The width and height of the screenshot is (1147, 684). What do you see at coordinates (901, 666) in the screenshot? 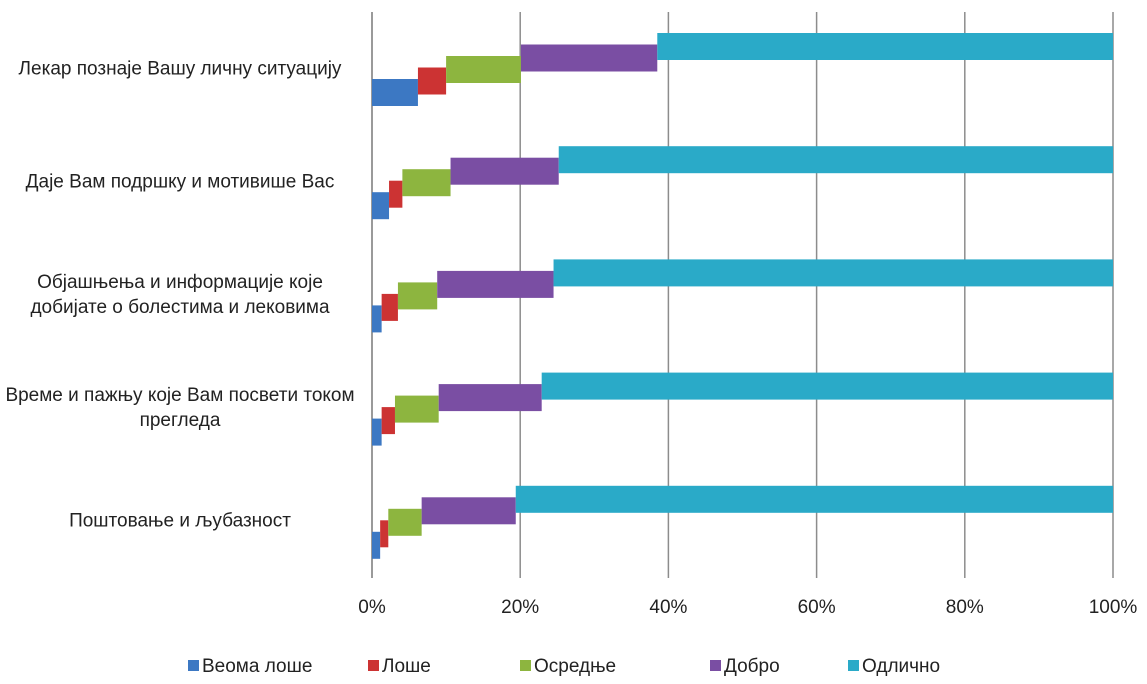
I see `legend-label: Одлично` at bounding box center [901, 666].